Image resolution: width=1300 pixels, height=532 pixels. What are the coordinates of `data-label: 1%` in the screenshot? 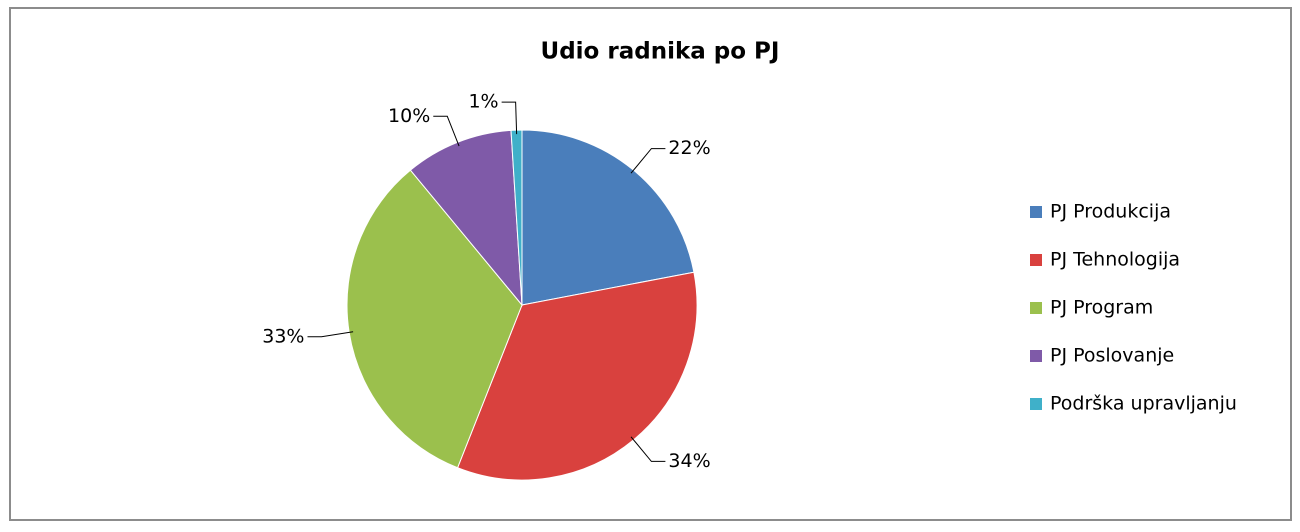 It's located at (483, 102).